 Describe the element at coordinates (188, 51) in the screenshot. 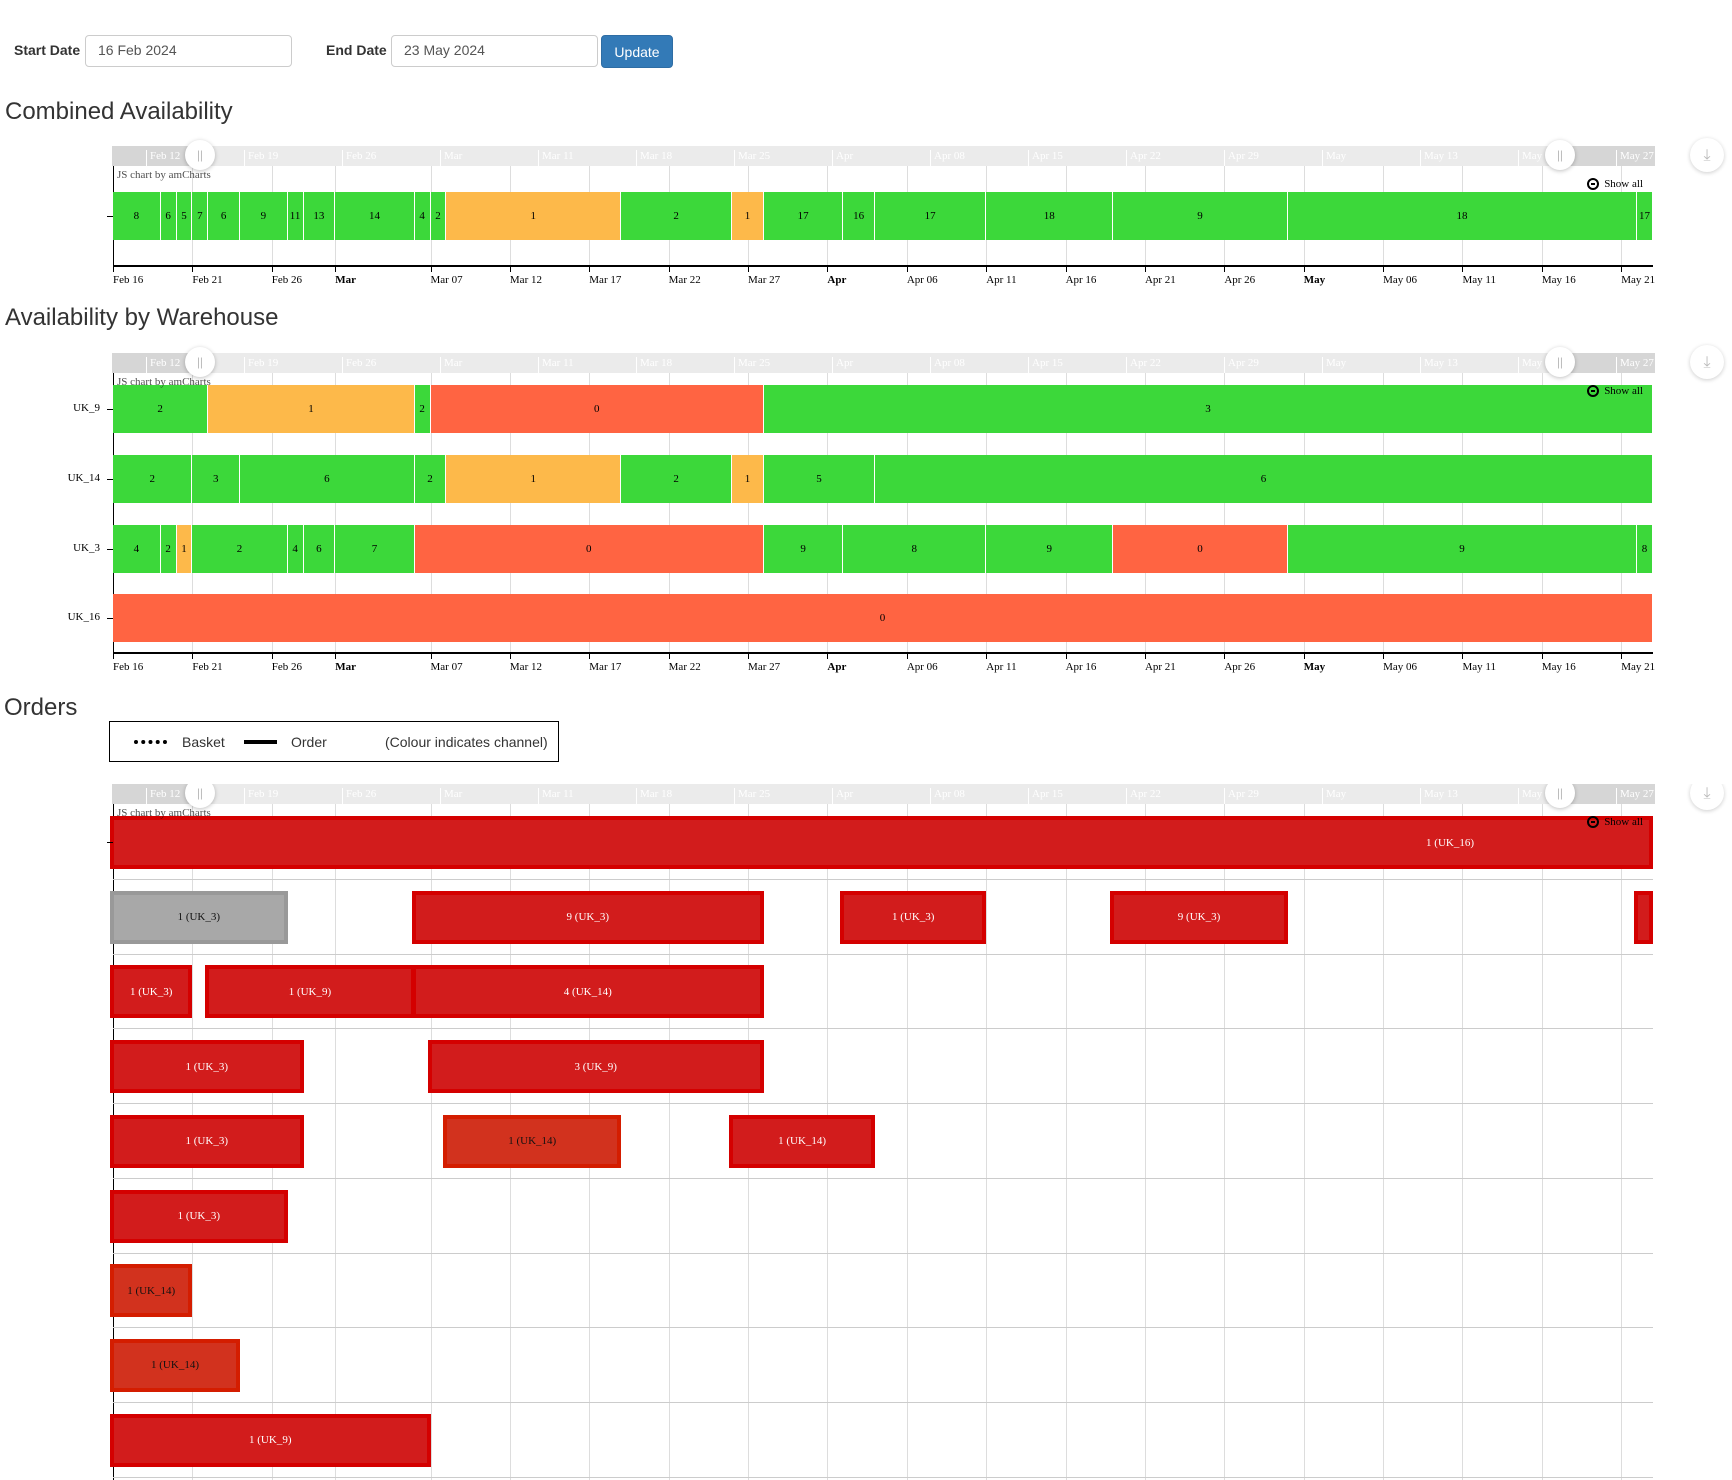

I see `start-date-input: 16 Feb 2024` at that location.